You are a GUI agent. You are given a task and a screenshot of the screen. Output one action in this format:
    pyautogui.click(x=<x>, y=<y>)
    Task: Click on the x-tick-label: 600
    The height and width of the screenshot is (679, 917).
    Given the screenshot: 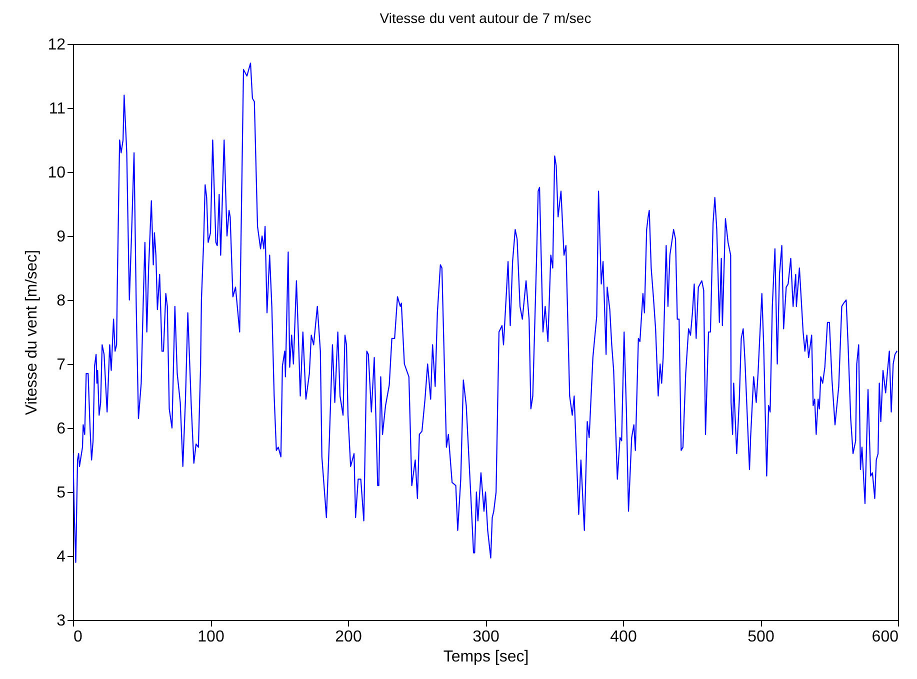 What is the action you would take?
    pyautogui.click(x=885, y=637)
    